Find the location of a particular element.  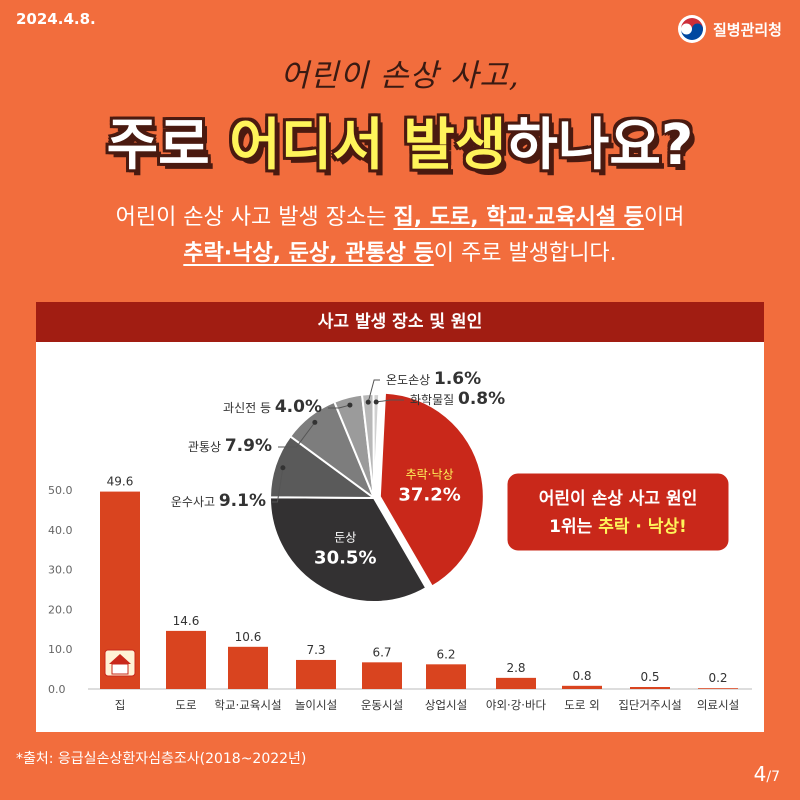

pie-slice-label: 추락·낙상 is located at coordinates (430, 475).